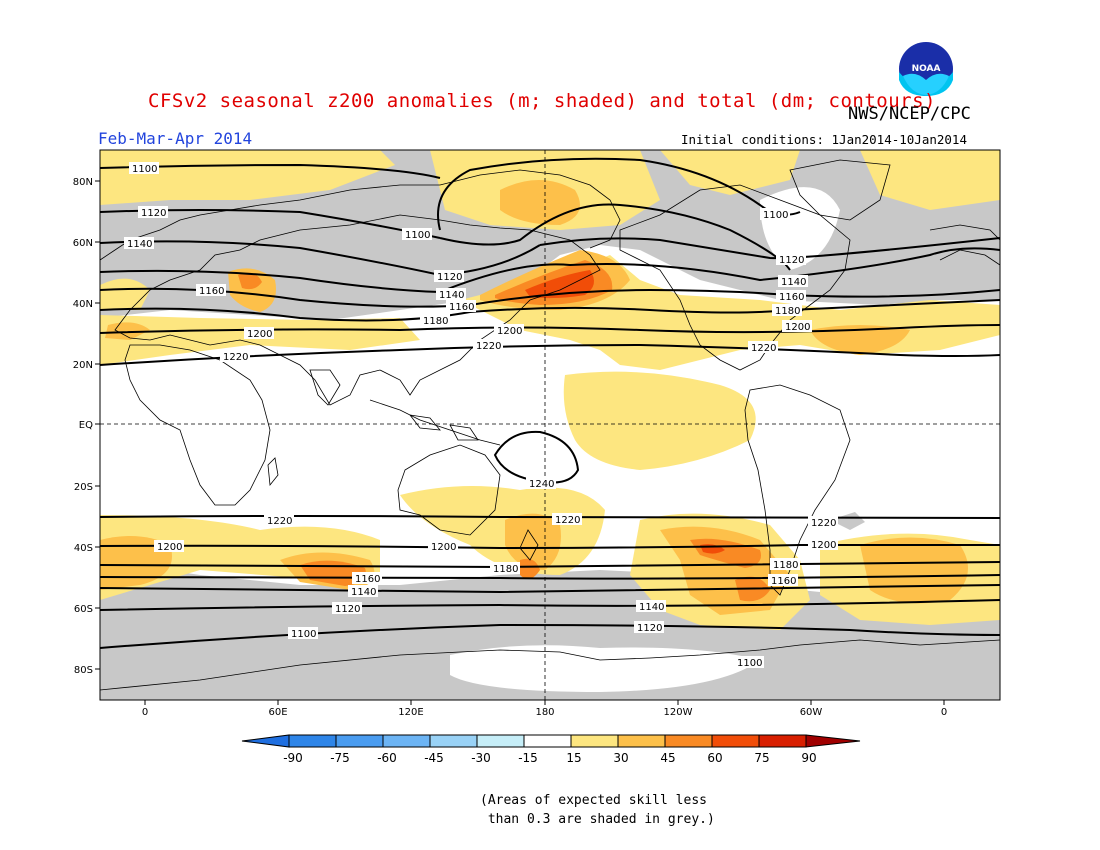  What do you see at coordinates (714, 758) in the screenshot?
I see `legend-tick: 60` at bounding box center [714, 758].